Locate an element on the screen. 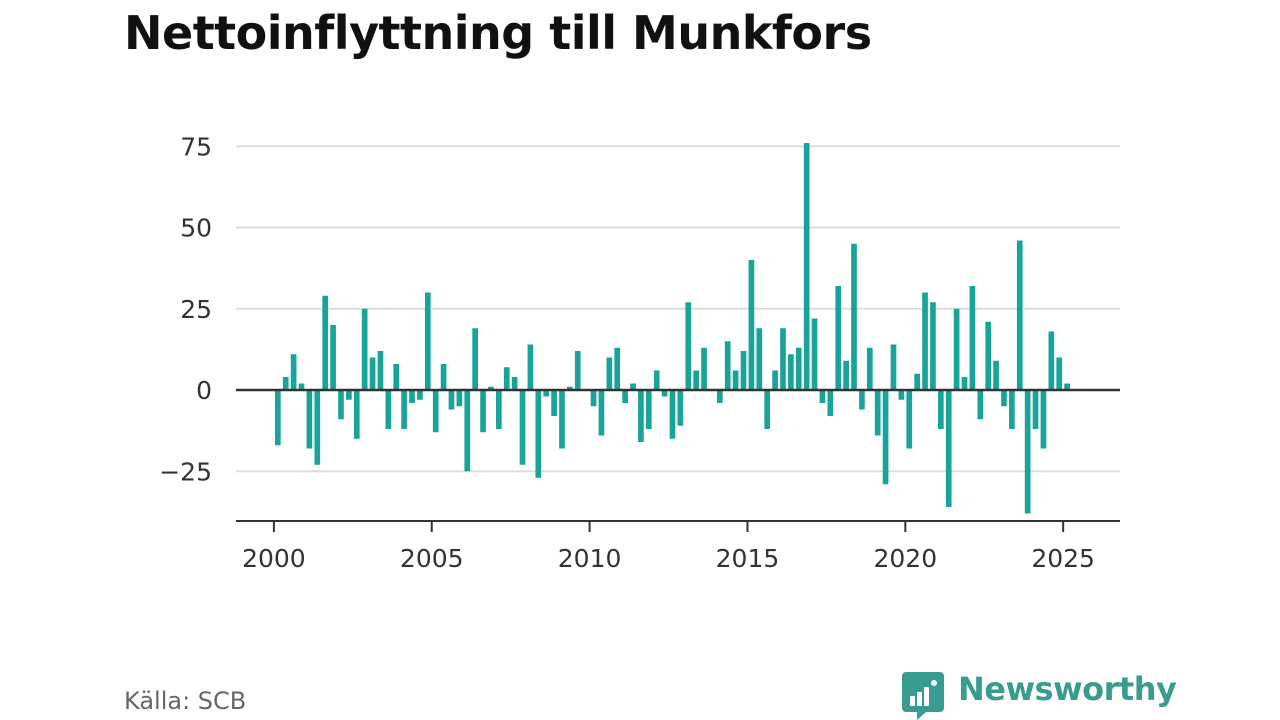 Image resolution: width=1280 pixels, height=720 pixels. source-label: Källa: SCB is located at coordinates (185, 701).